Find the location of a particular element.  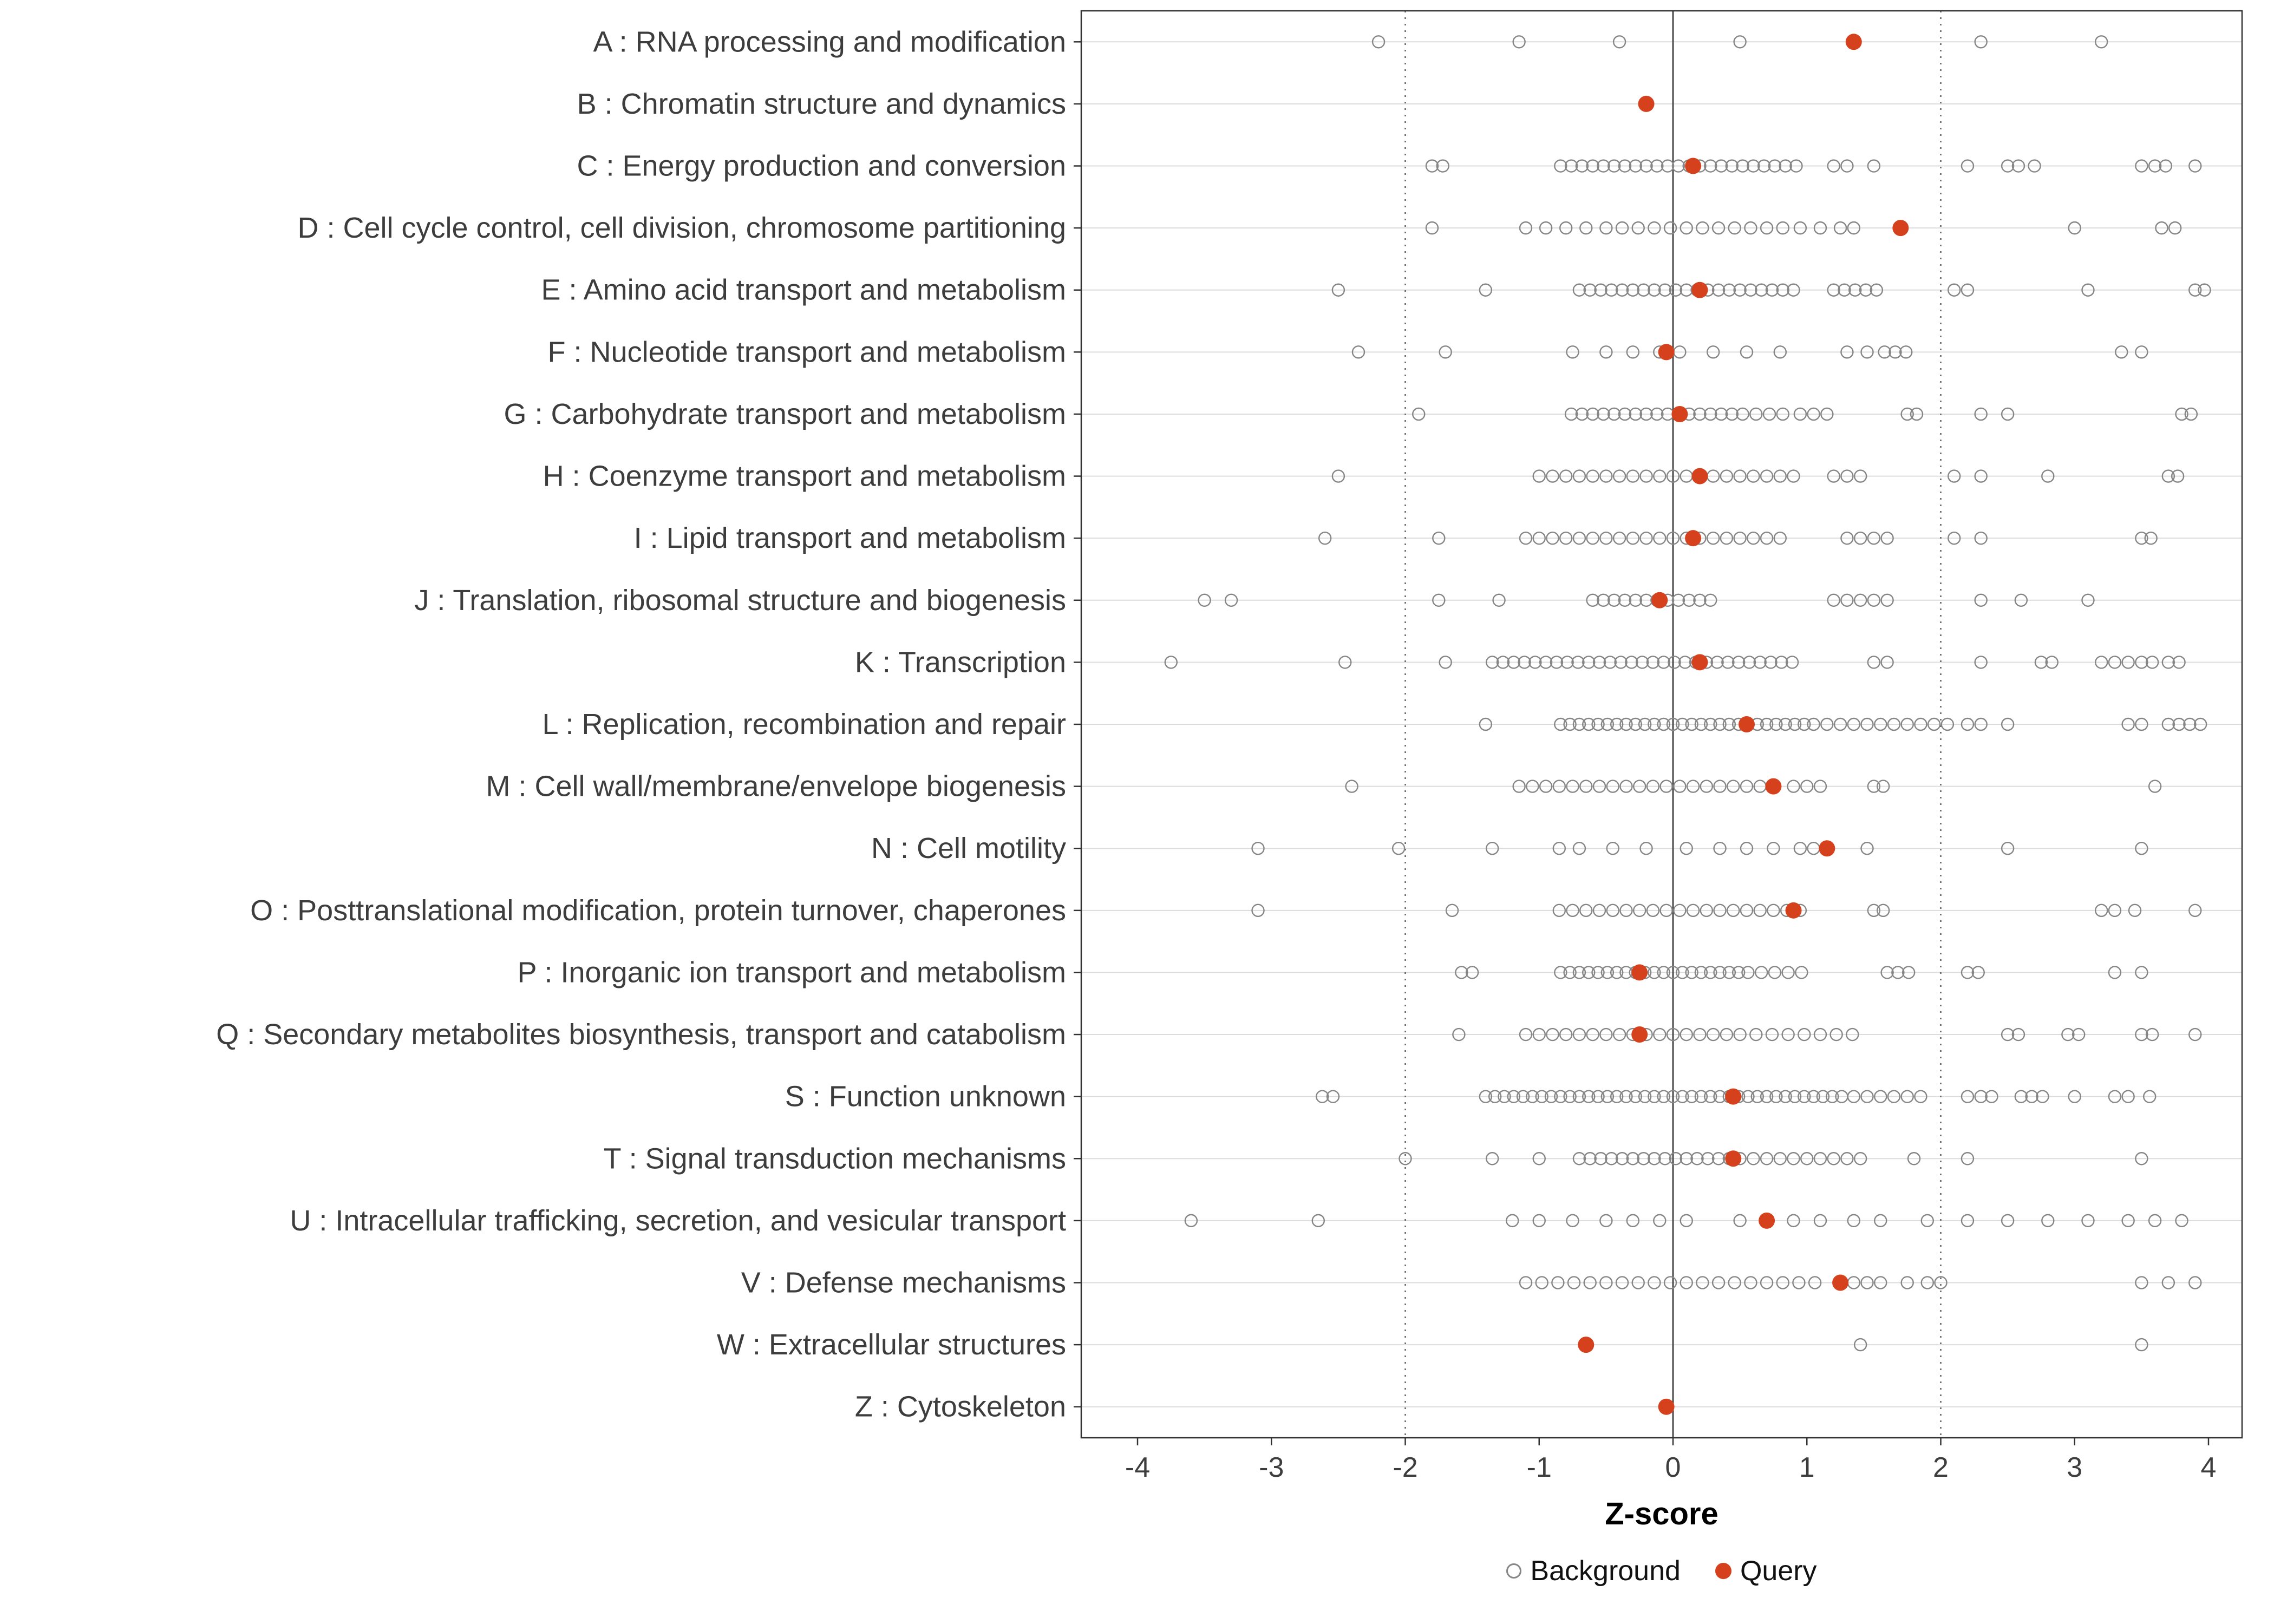

x-tick-label: -4 is located at coordinates (1137, 1467).